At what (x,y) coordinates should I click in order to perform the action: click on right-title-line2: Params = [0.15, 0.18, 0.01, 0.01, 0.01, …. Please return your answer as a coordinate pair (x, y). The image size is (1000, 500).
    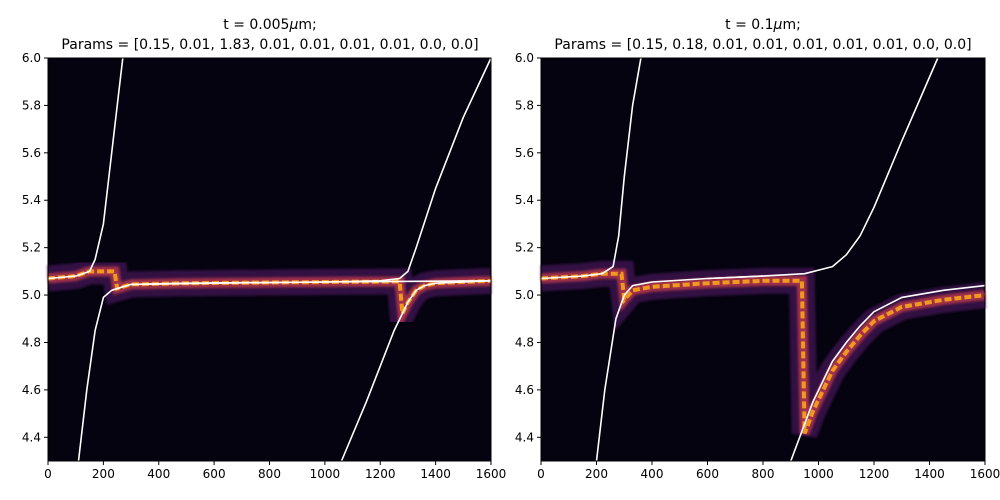
    Looking at the image, I should click on (762, 45).